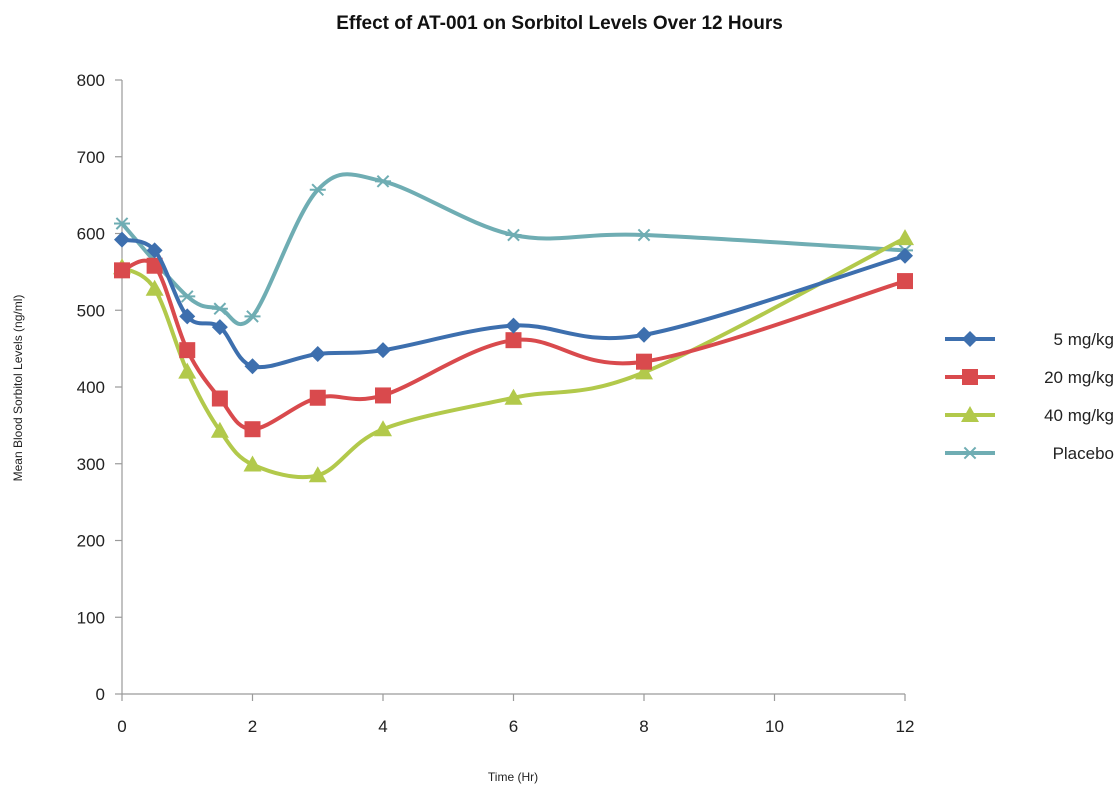 The height and width of the screenshot is (789, 1119). Describe the element at coordinates (513, 777) in the screenshot. I see `x-axis-title: Time (Hr)` at that location.